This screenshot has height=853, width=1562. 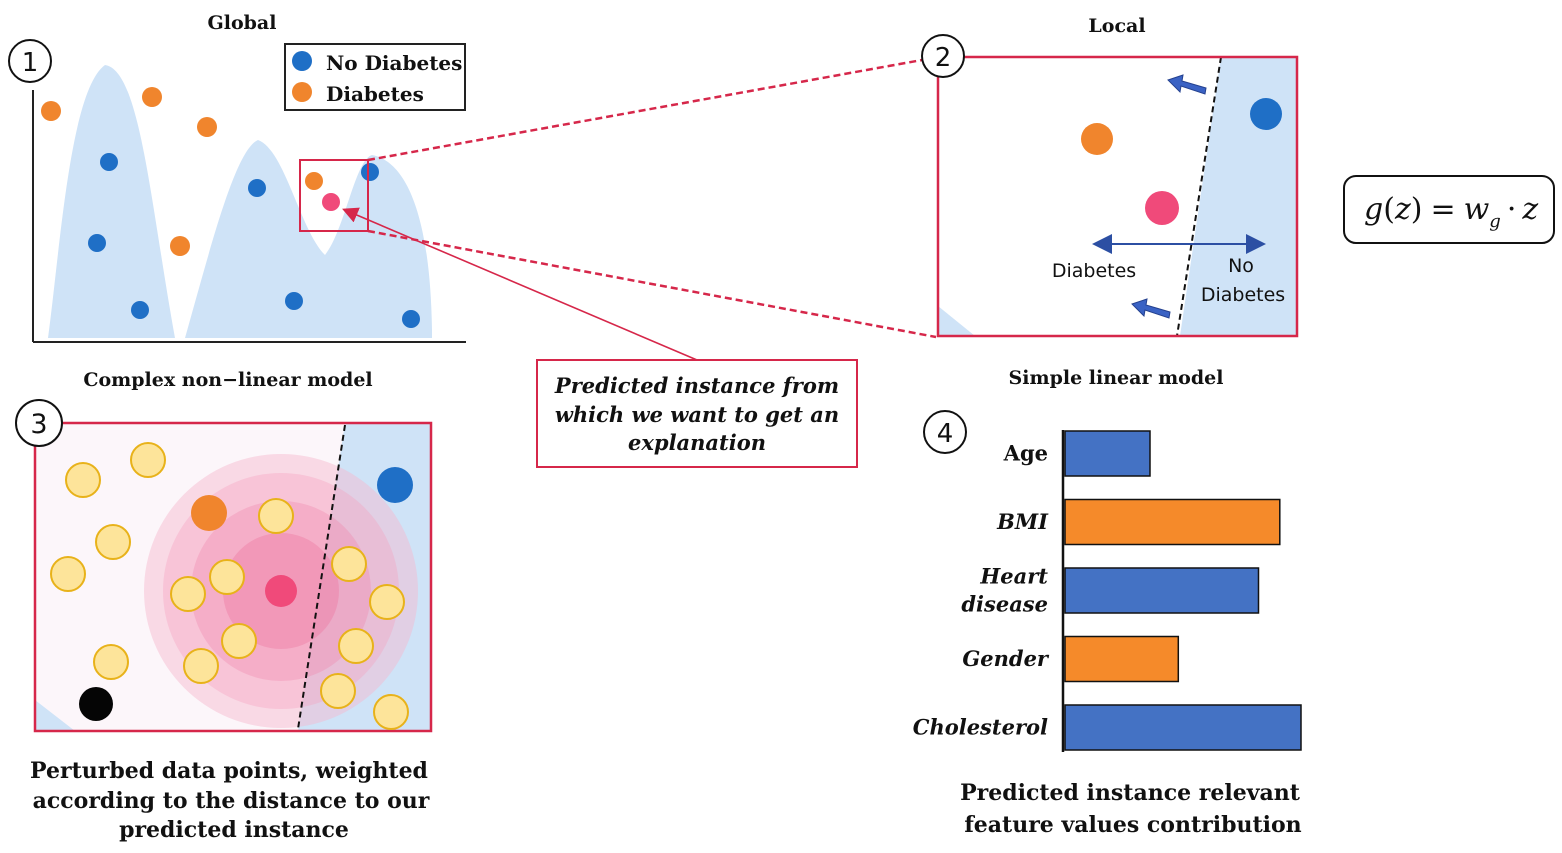 I want to click on formula-box, so click(x=1449, y=209).